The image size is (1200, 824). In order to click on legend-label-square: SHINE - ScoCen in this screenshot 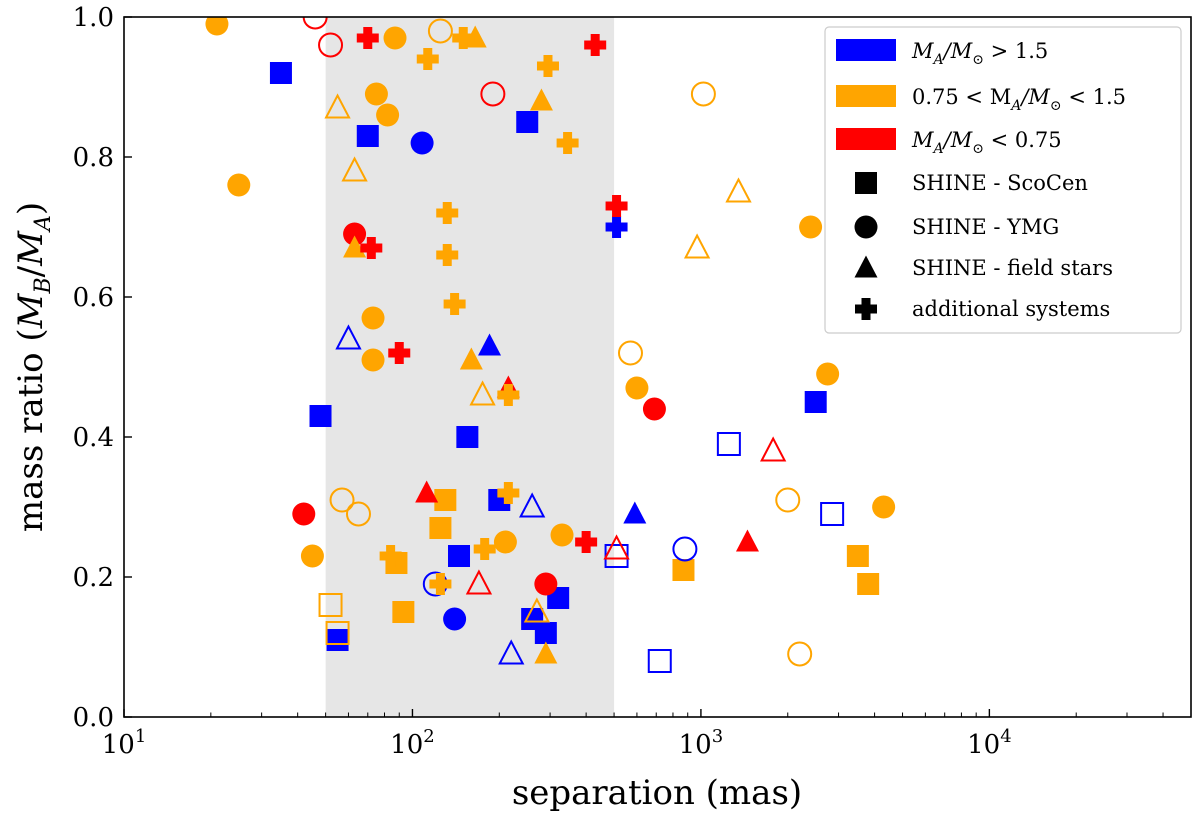, I will do `click(1000, 183)`.